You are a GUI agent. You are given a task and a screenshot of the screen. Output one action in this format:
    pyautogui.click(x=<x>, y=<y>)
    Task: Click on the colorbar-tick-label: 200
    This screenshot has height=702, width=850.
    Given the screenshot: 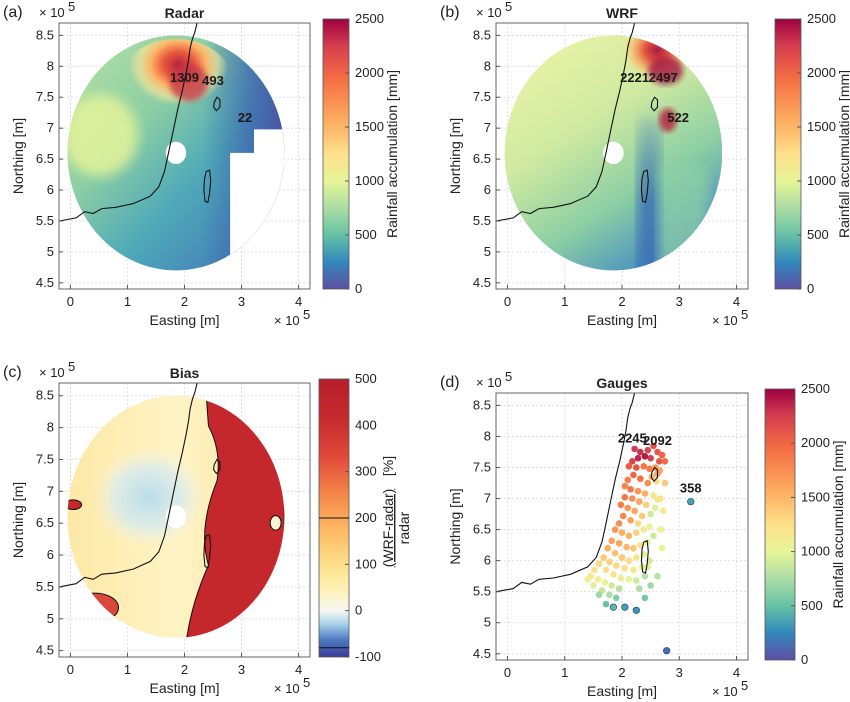 What is the action you would take?
    pyautogui.click(x=366, y=517)
    